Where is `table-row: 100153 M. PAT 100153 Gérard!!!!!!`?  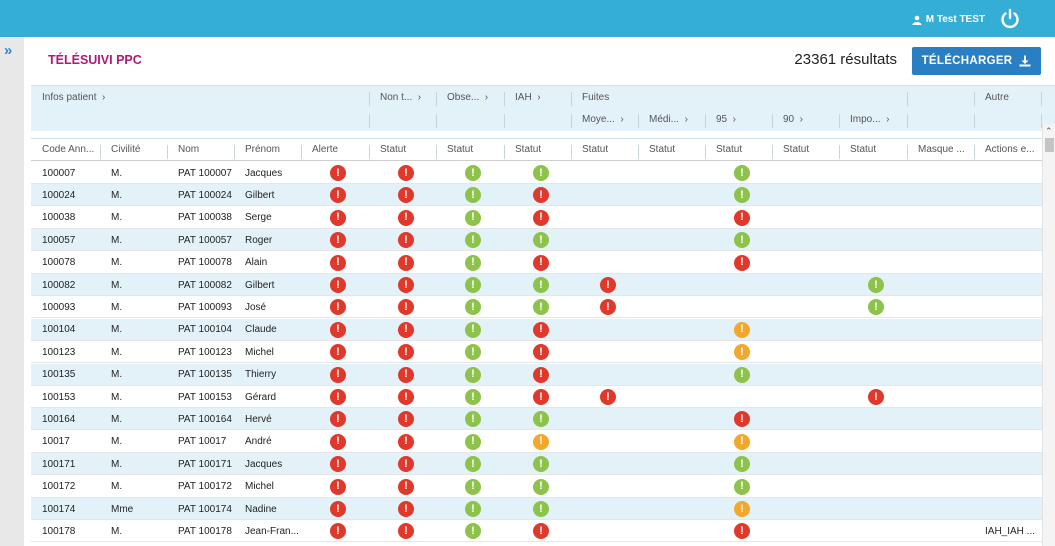
table-row: 100153 M. PAT 100153 Gérard!!!!!! is located at coordinates (543, 397).